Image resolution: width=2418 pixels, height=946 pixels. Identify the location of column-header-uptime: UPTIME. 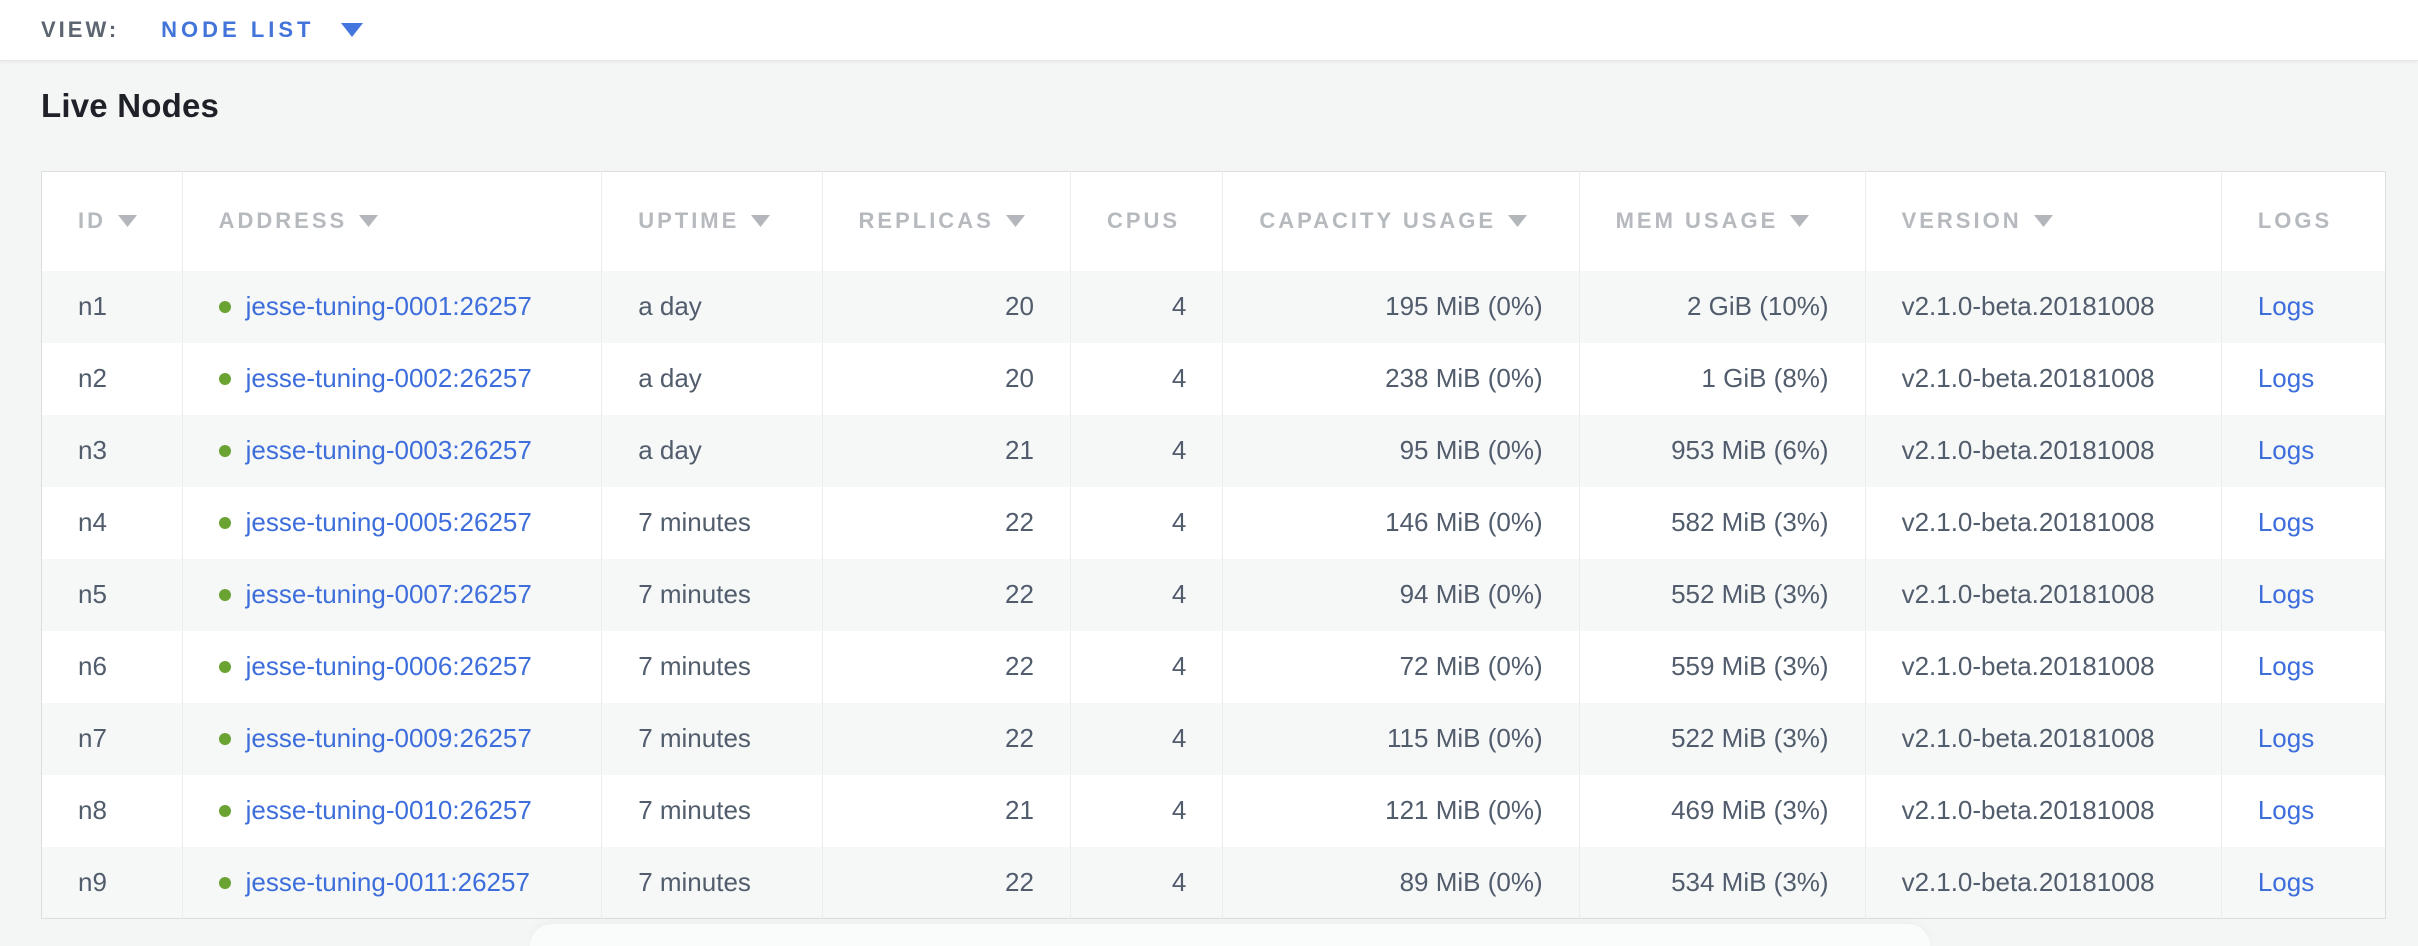
(712, 221).